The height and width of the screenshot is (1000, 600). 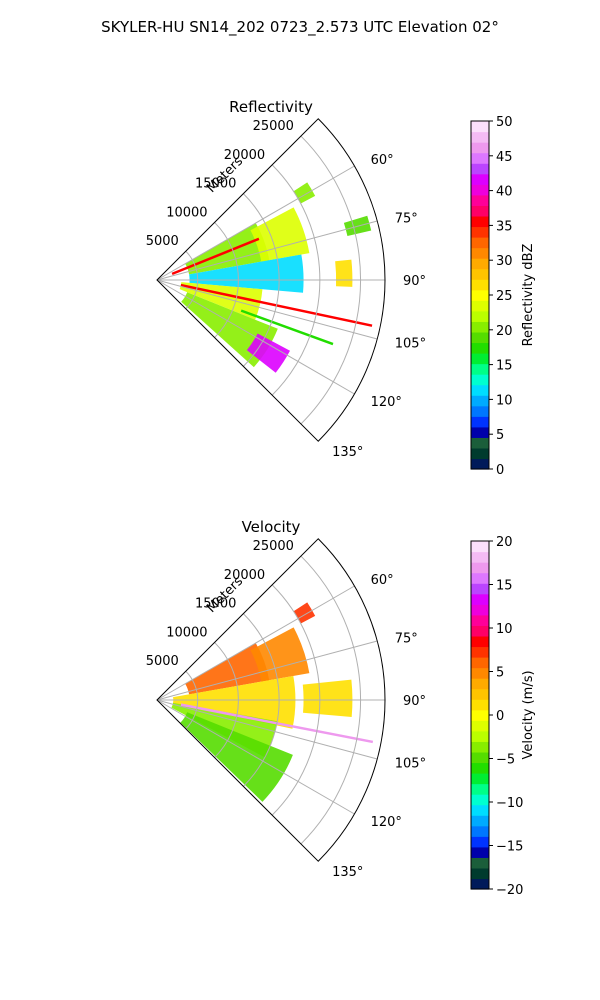 I want to click on sector-frame, so click(x=271, y=700).